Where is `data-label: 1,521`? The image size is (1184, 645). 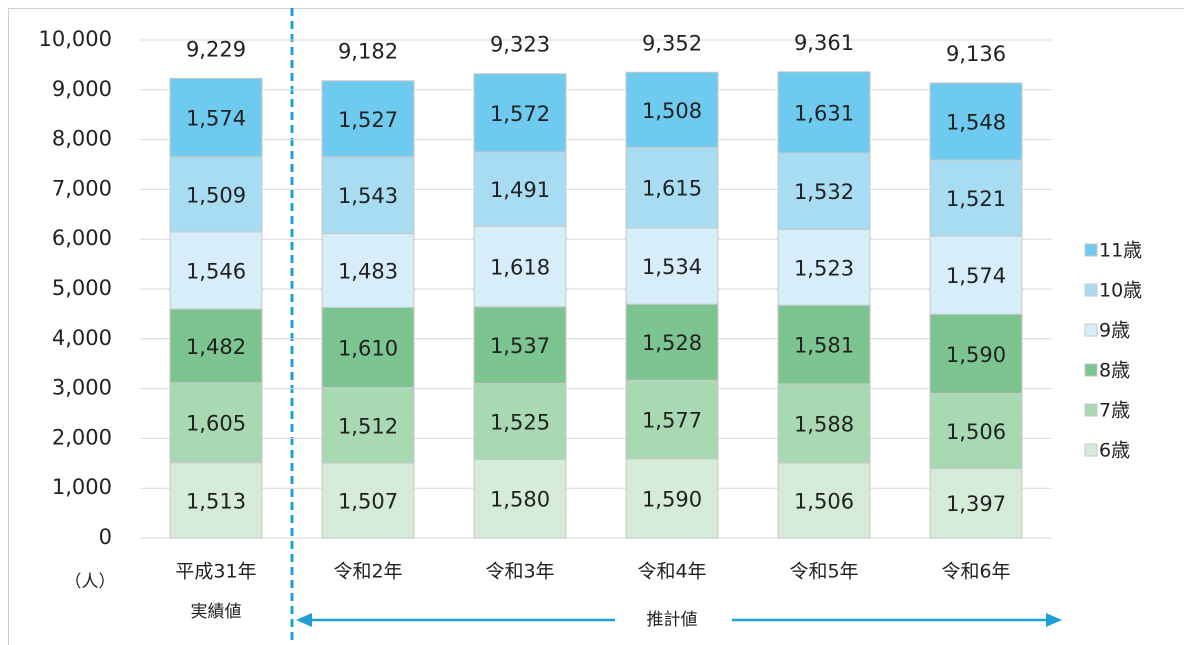
data-label: 1,521 is located at coordinates (976, 199).